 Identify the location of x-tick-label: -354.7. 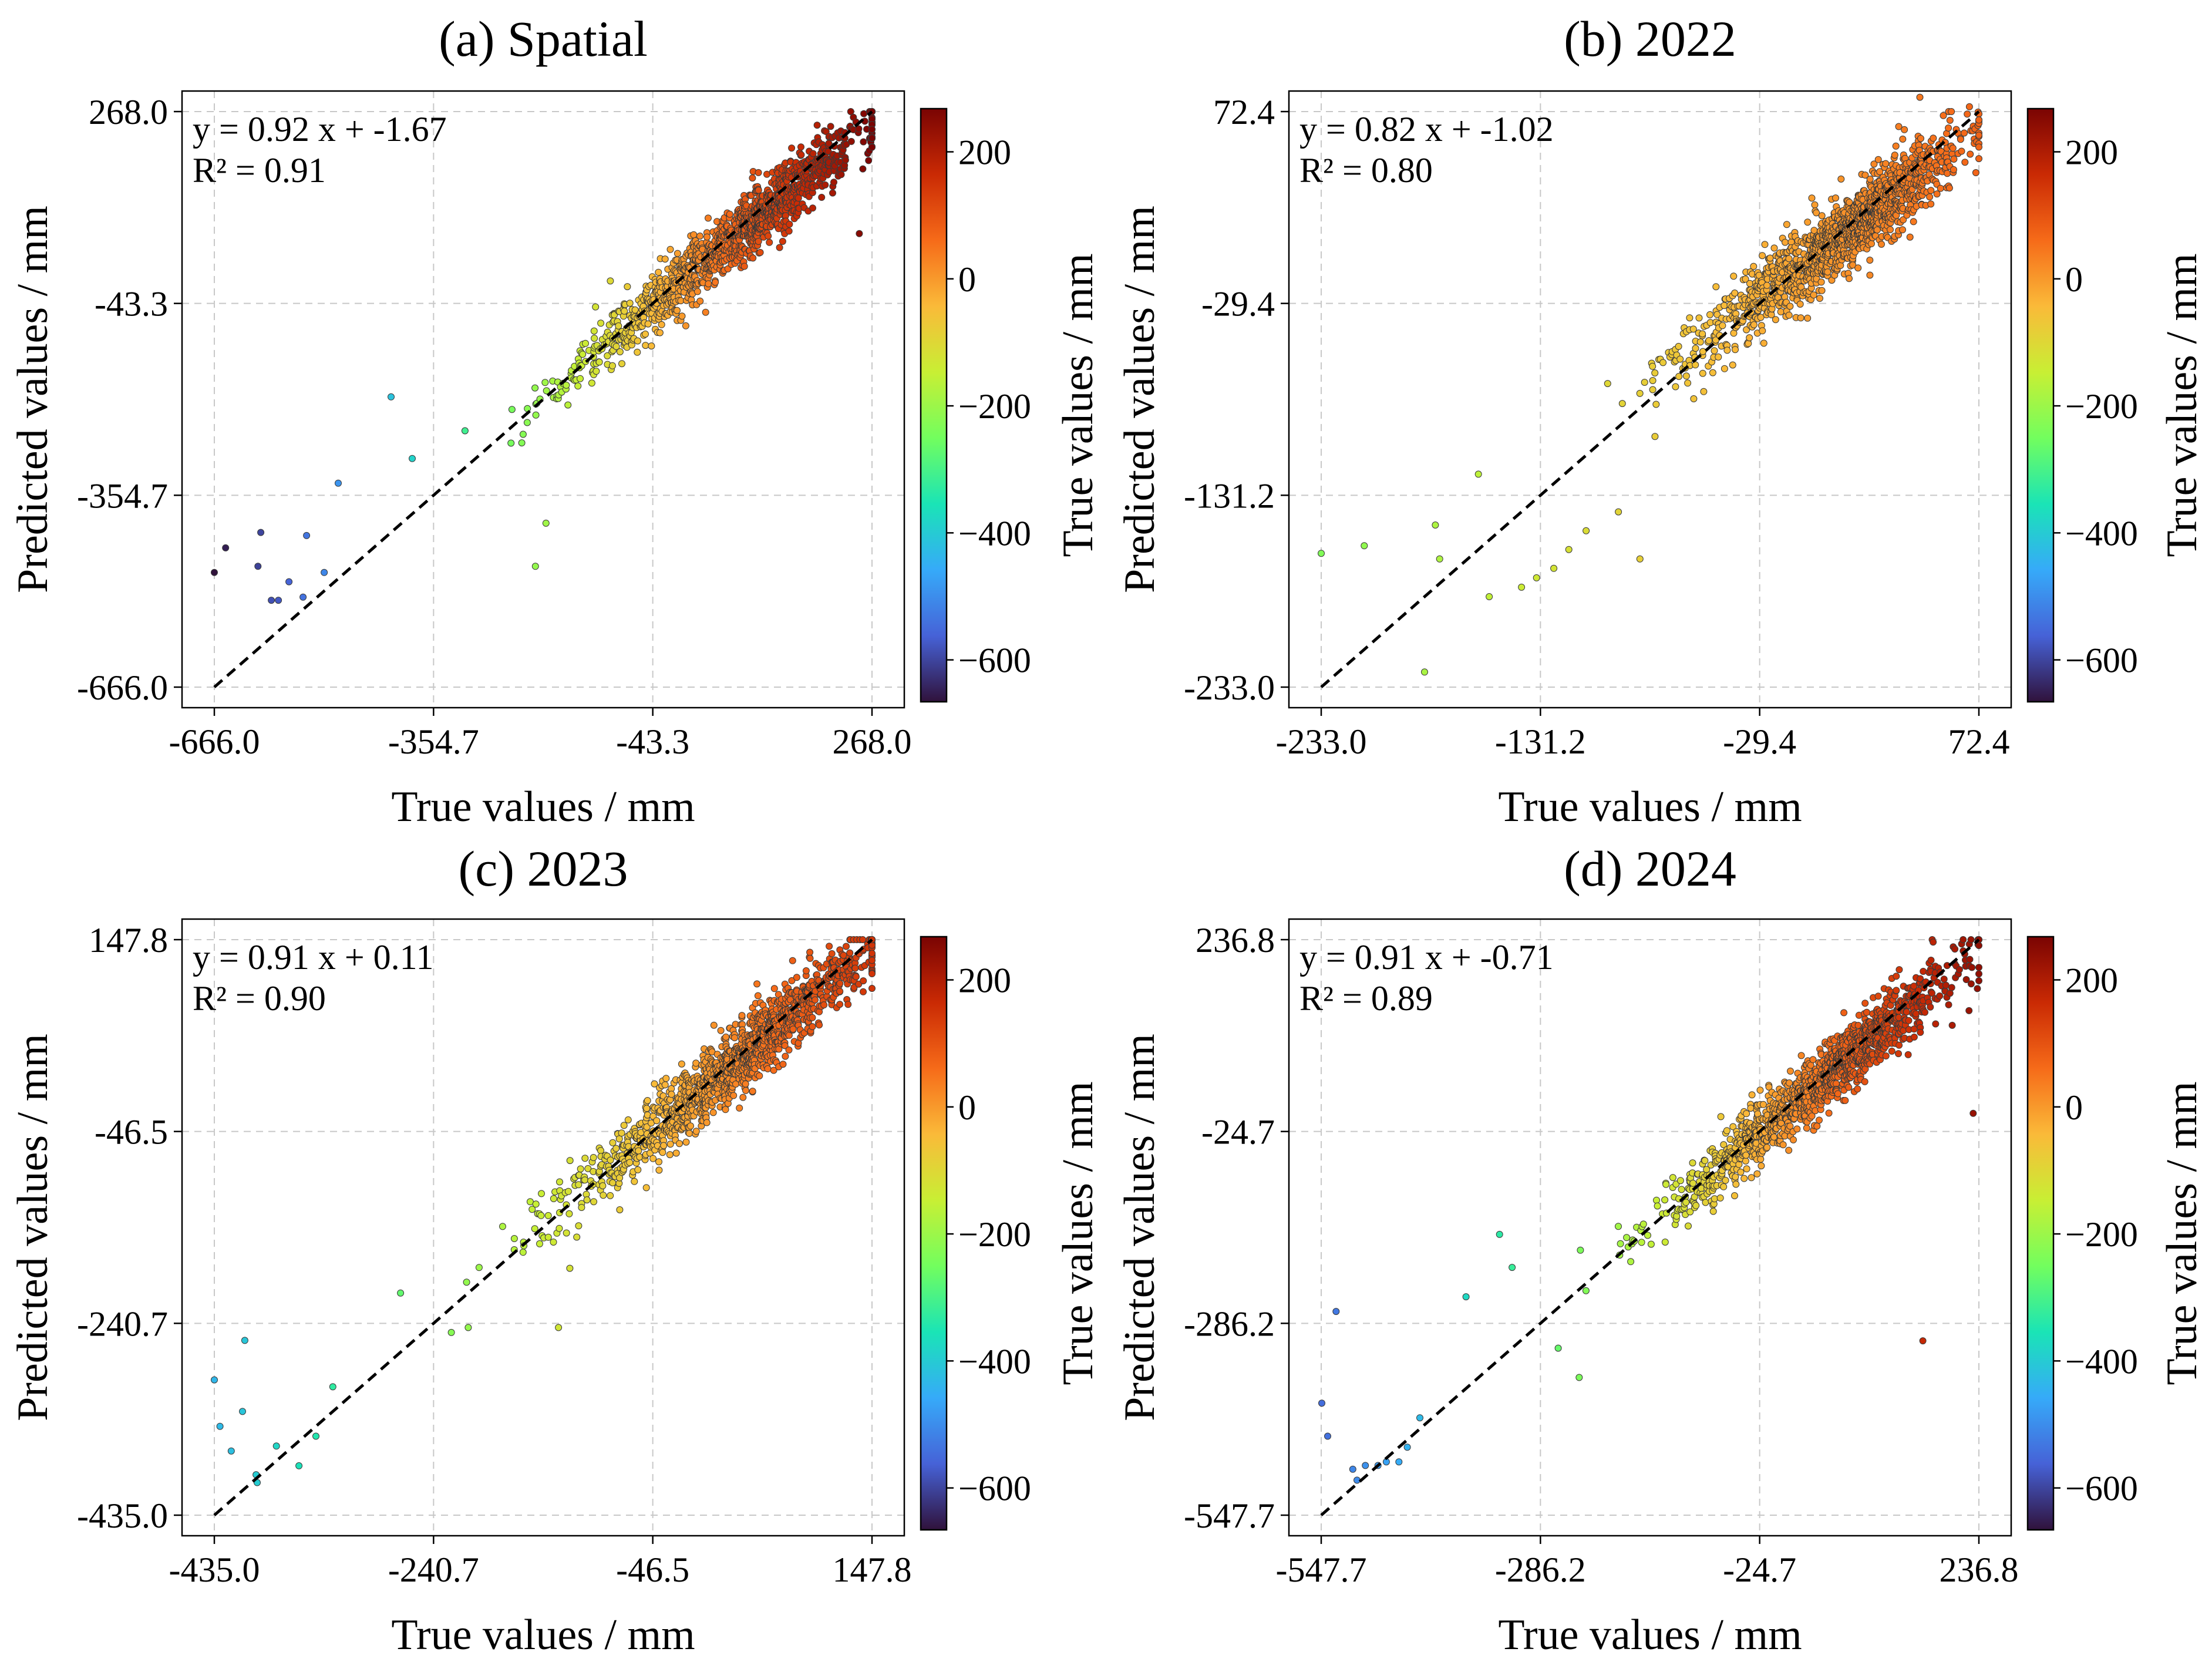
(433, 741).